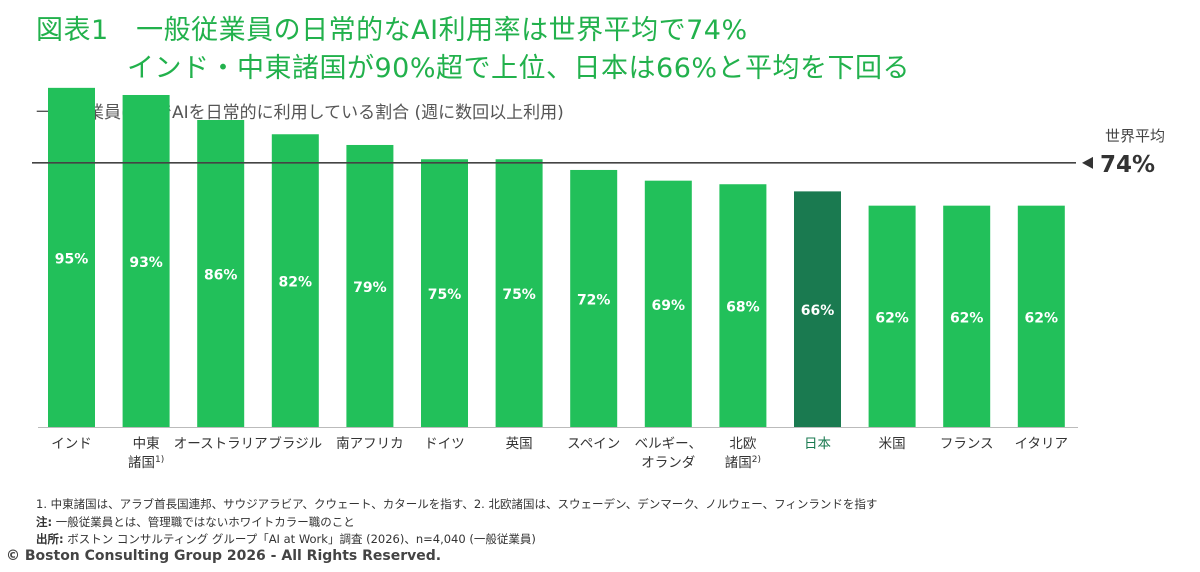 The width and height of the screenshot is (1200, 572). What do you see at coordinates (1041, 444) in the screenshot?
I see `category-label: イタリア` at bounding box center [1041, 444].